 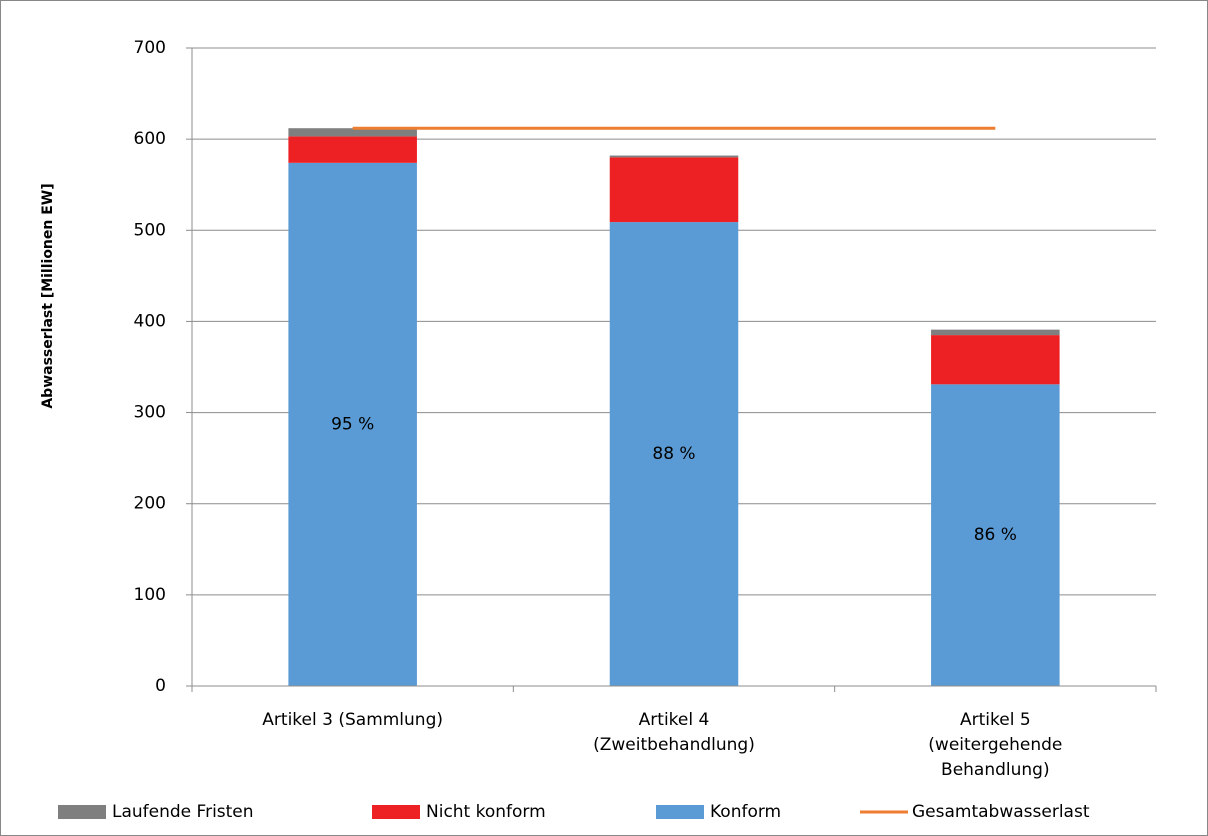 I want to click on x-tick-label: Artikel 5 (weitergehende Behandlung), so click(x=995, y=745).